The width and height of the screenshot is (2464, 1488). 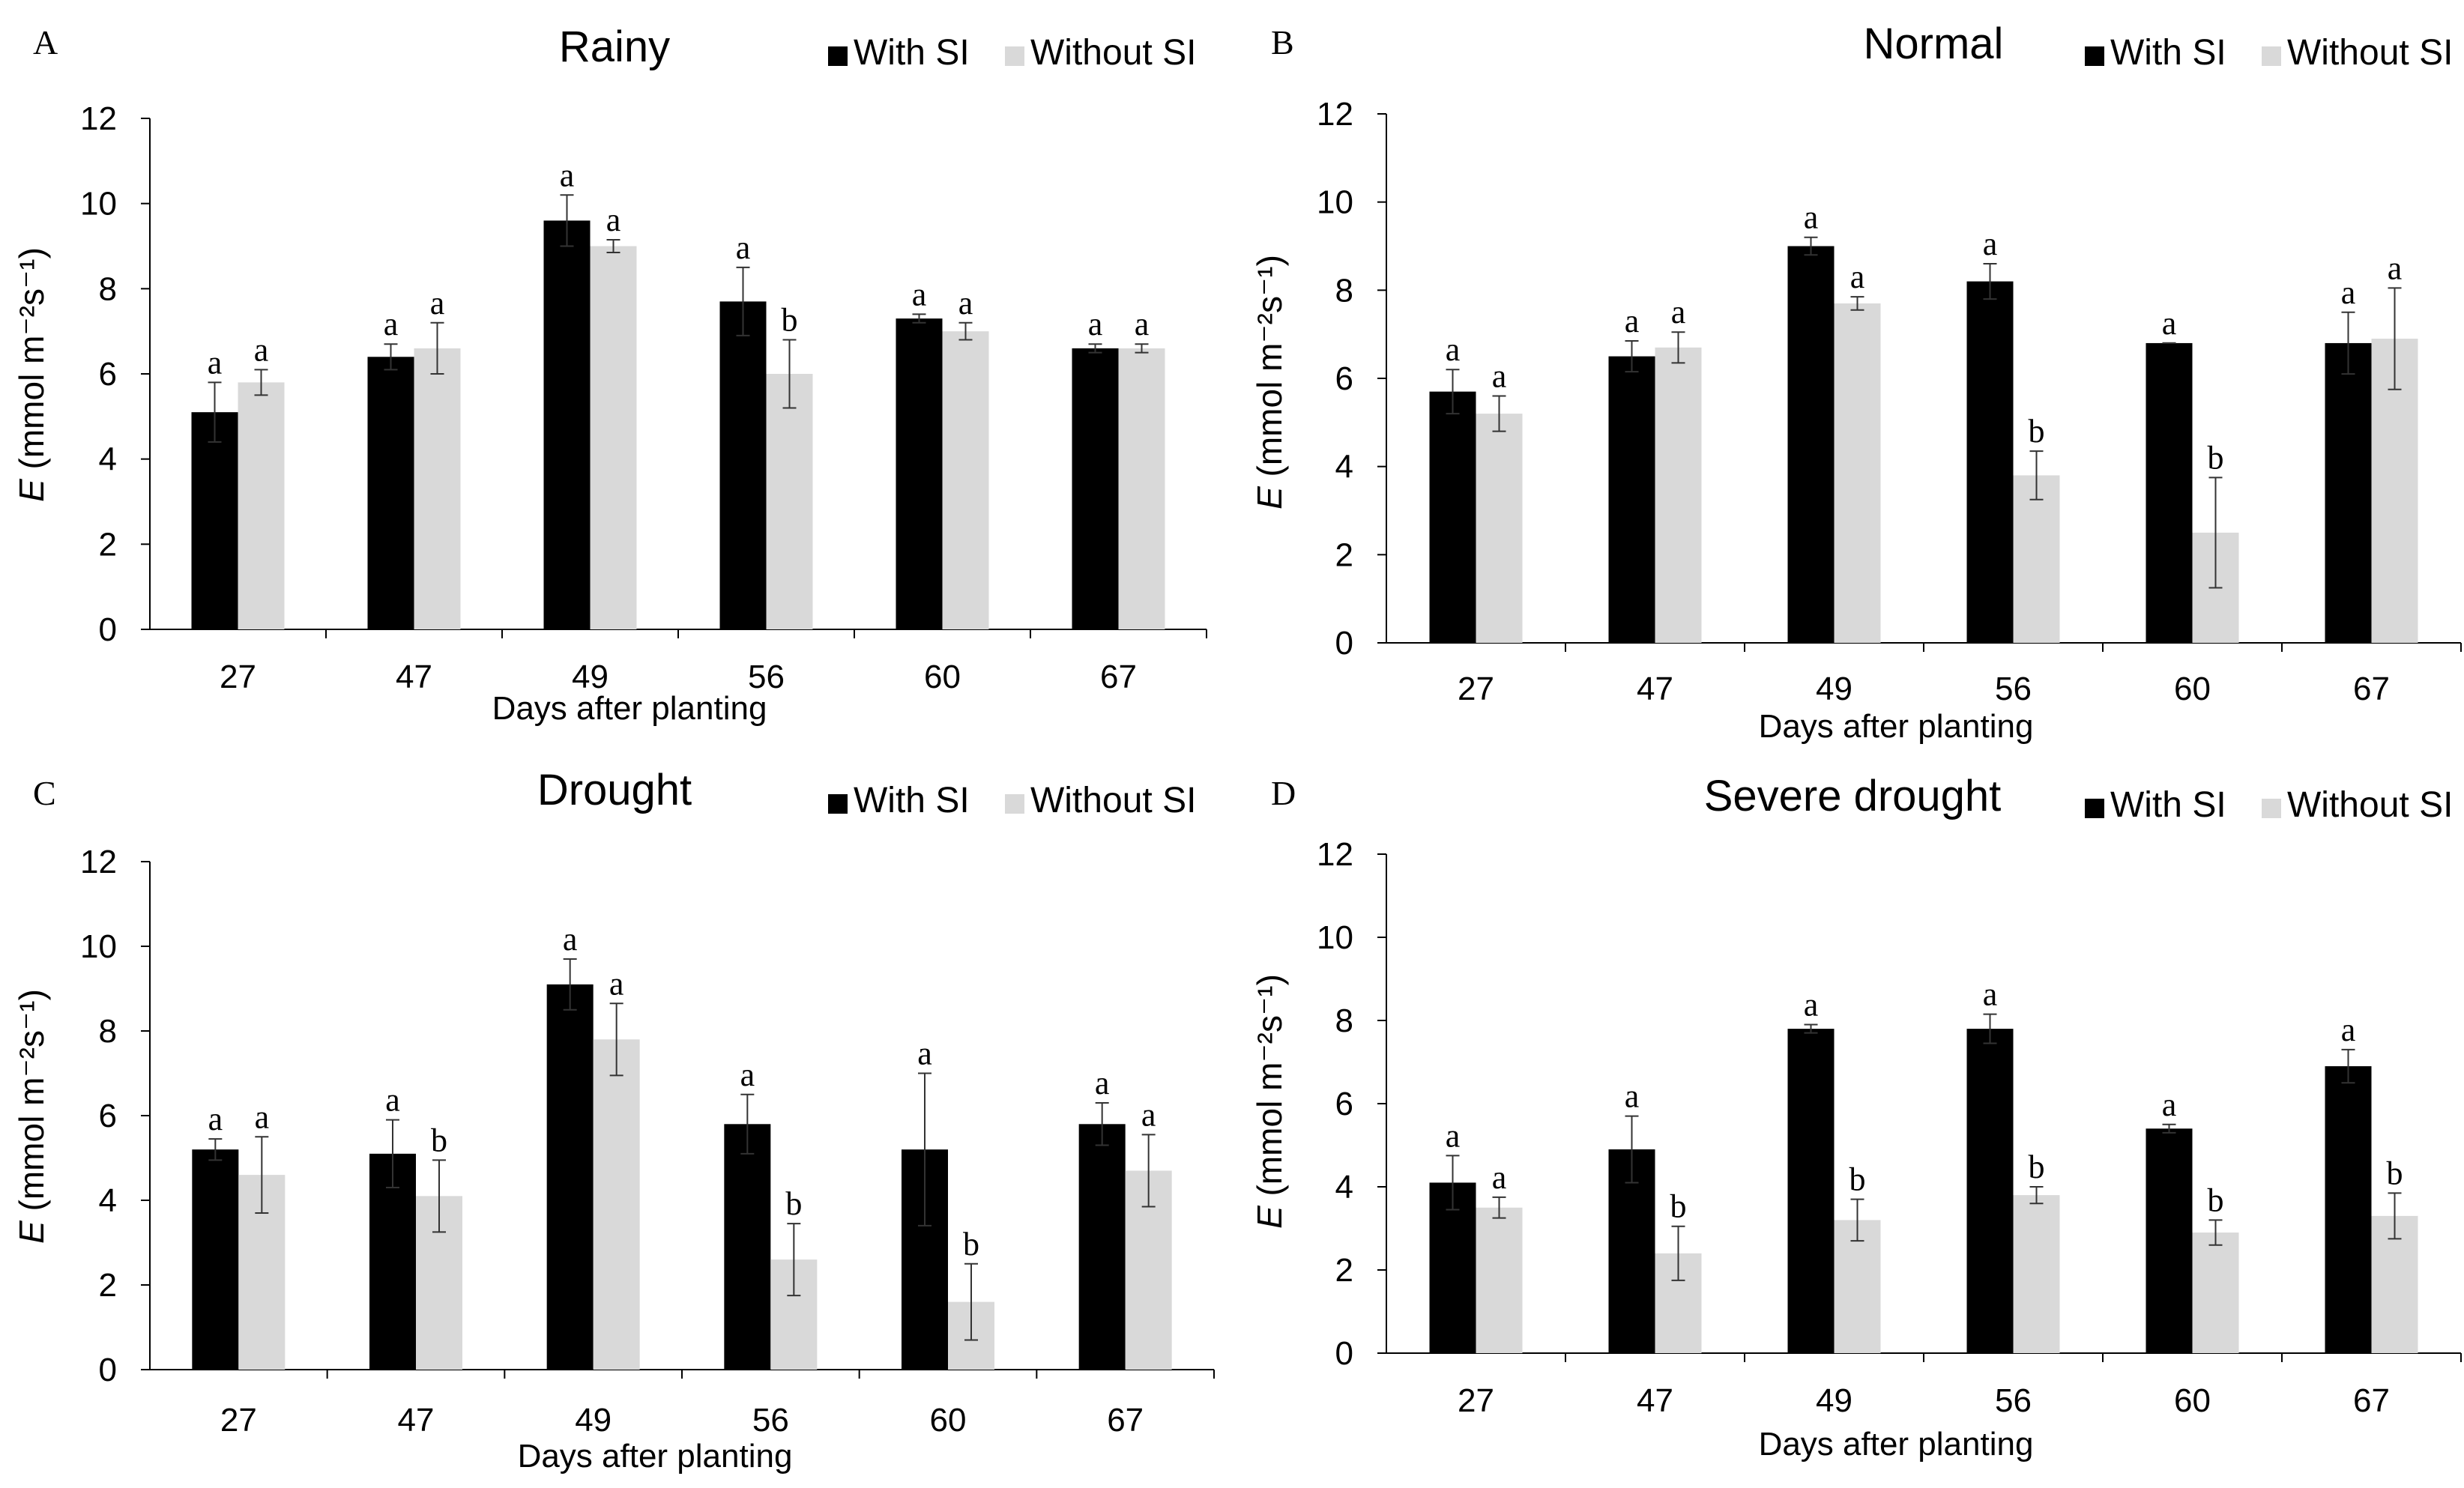 What do you see at coordinates (108, 1370) in the screenshot?
I see `y-tick-label: 0` at bounding box center [108, 1370].